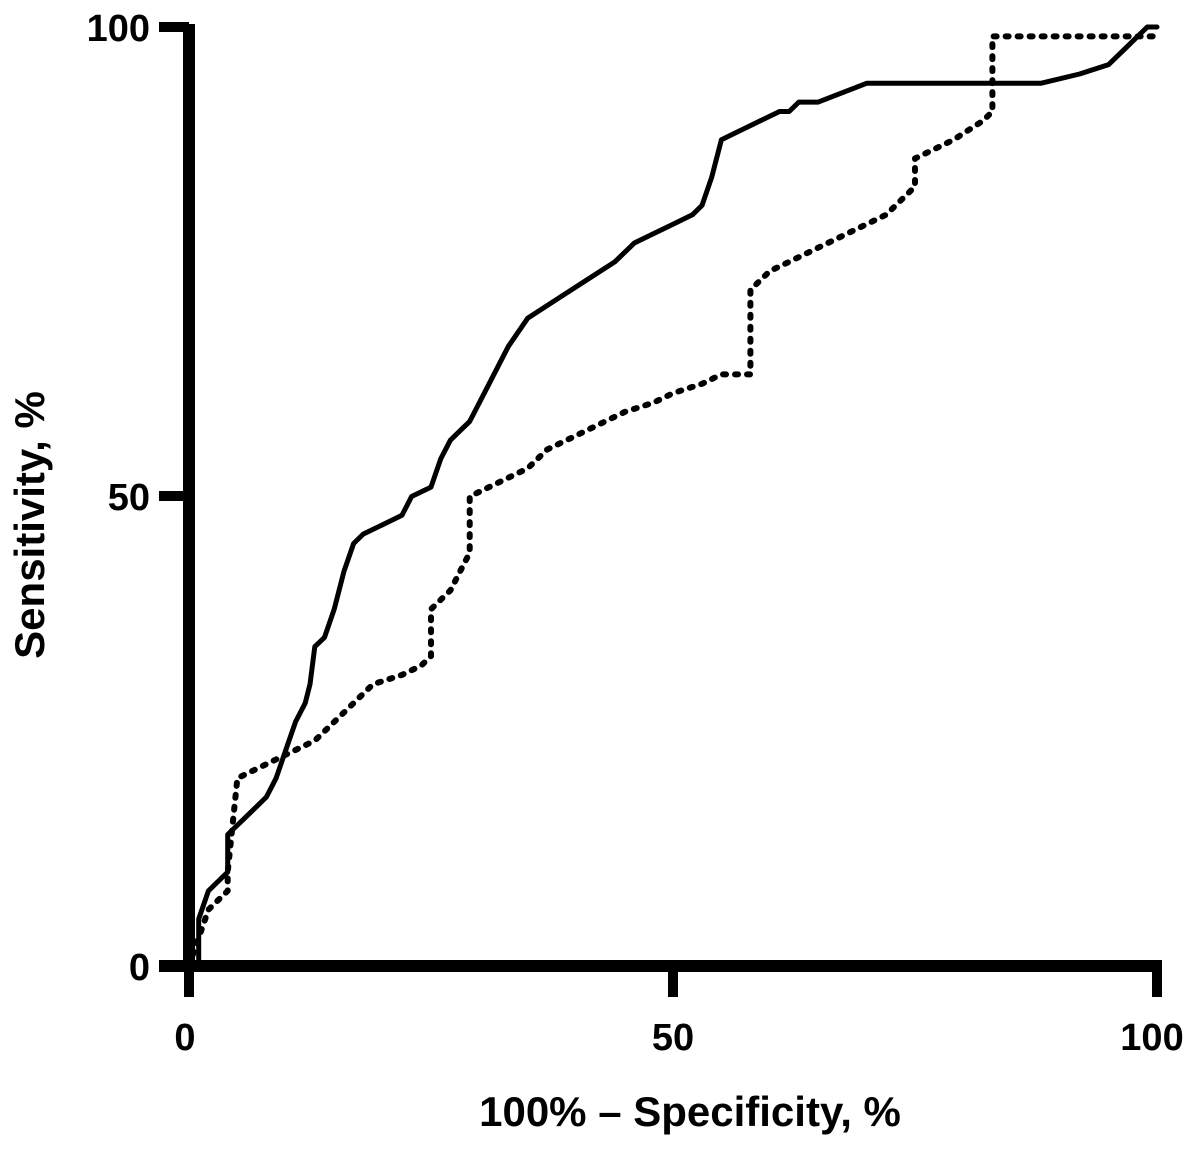  What do you see at coordinates (118, 29) in the screenshot?
I see `y-tick-label-100: 100` at bounding box center [118, 29].